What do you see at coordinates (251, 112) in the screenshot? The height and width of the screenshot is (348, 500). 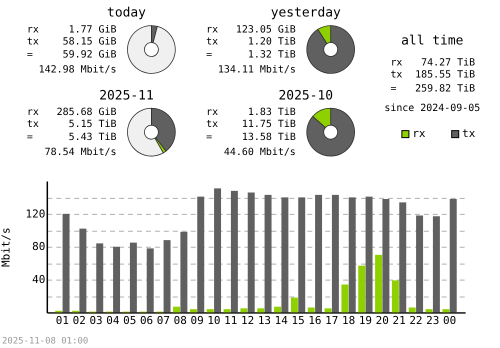 I see `text: rx 1.83 TiB` at bounding box center [251, 112].